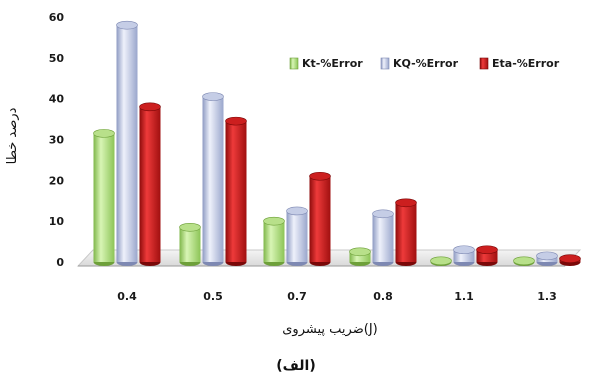 Image resolution: width=593 pixels, height=376 pixels. I want to click on x-tick-label: 1.1, so click(464, 296).